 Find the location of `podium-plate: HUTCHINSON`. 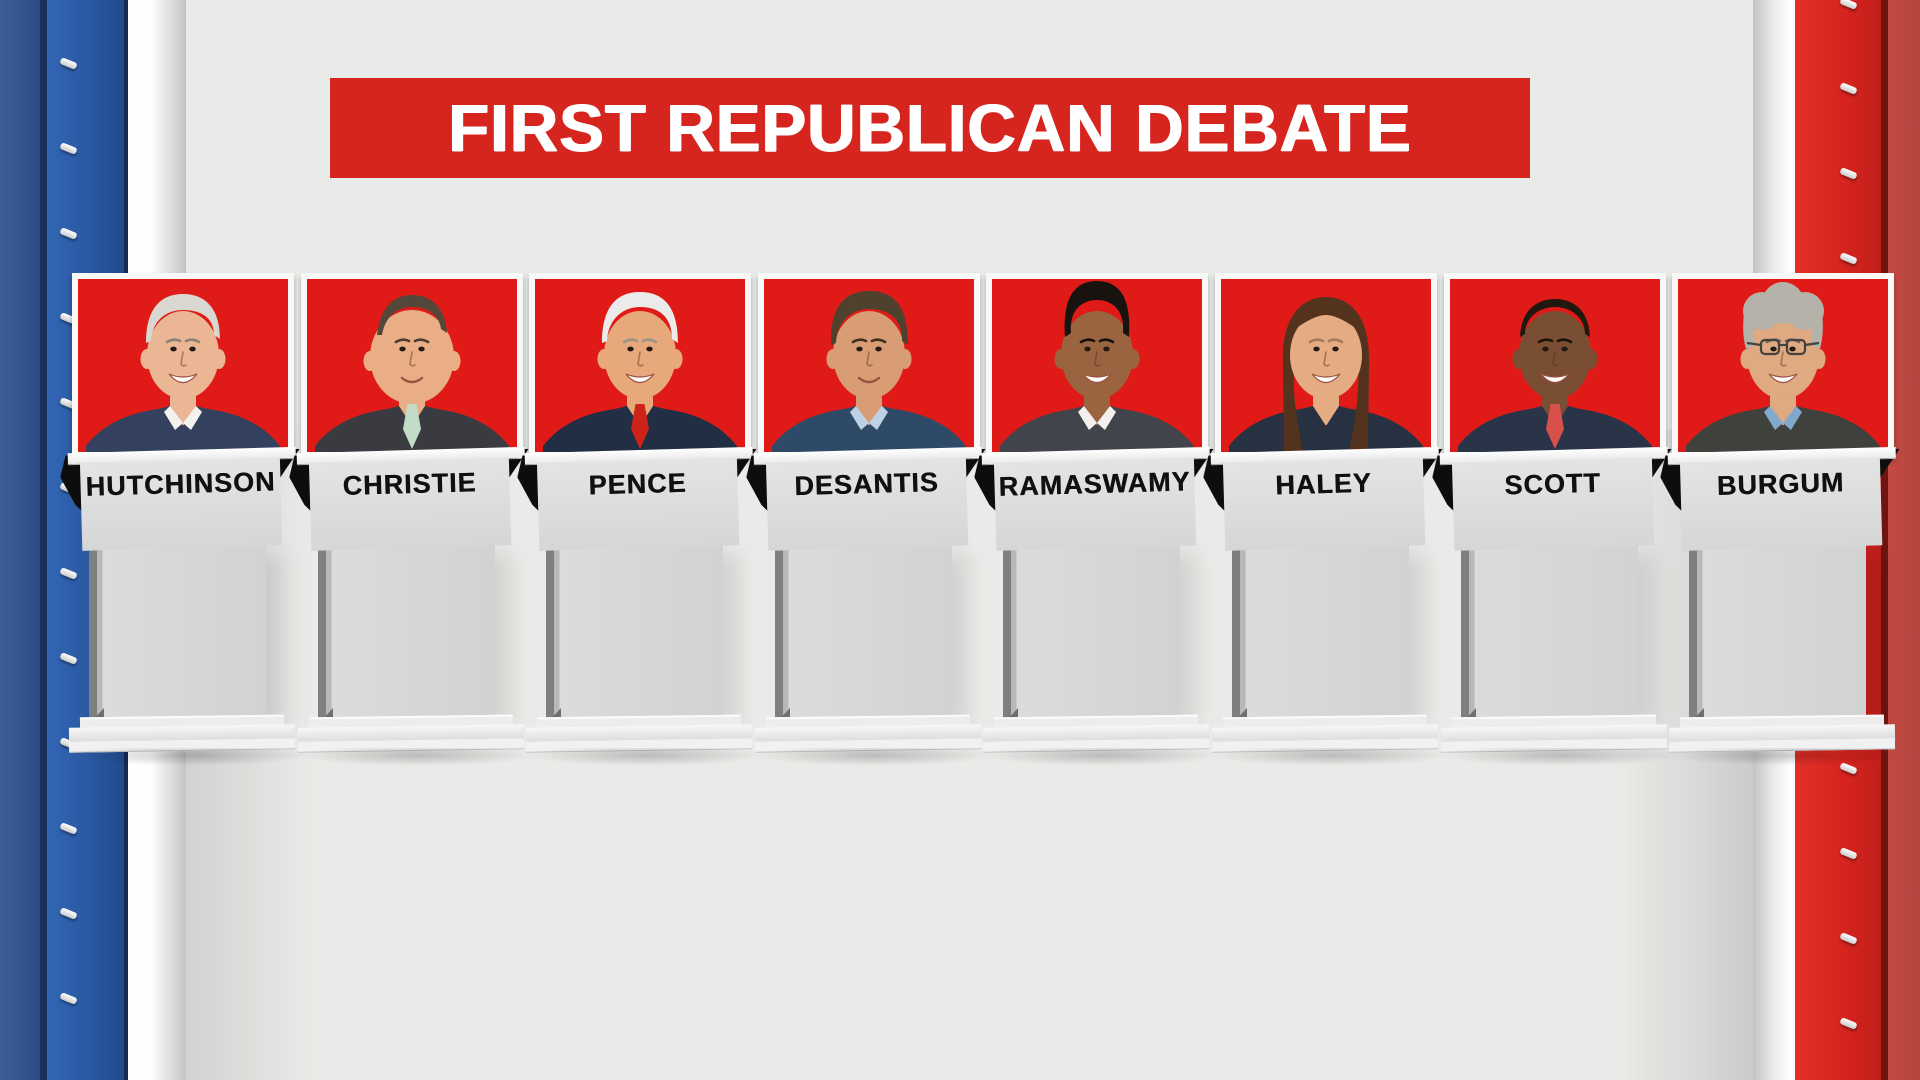

podium-plate: HUTCHINSON is located at coordinates (183, 499).